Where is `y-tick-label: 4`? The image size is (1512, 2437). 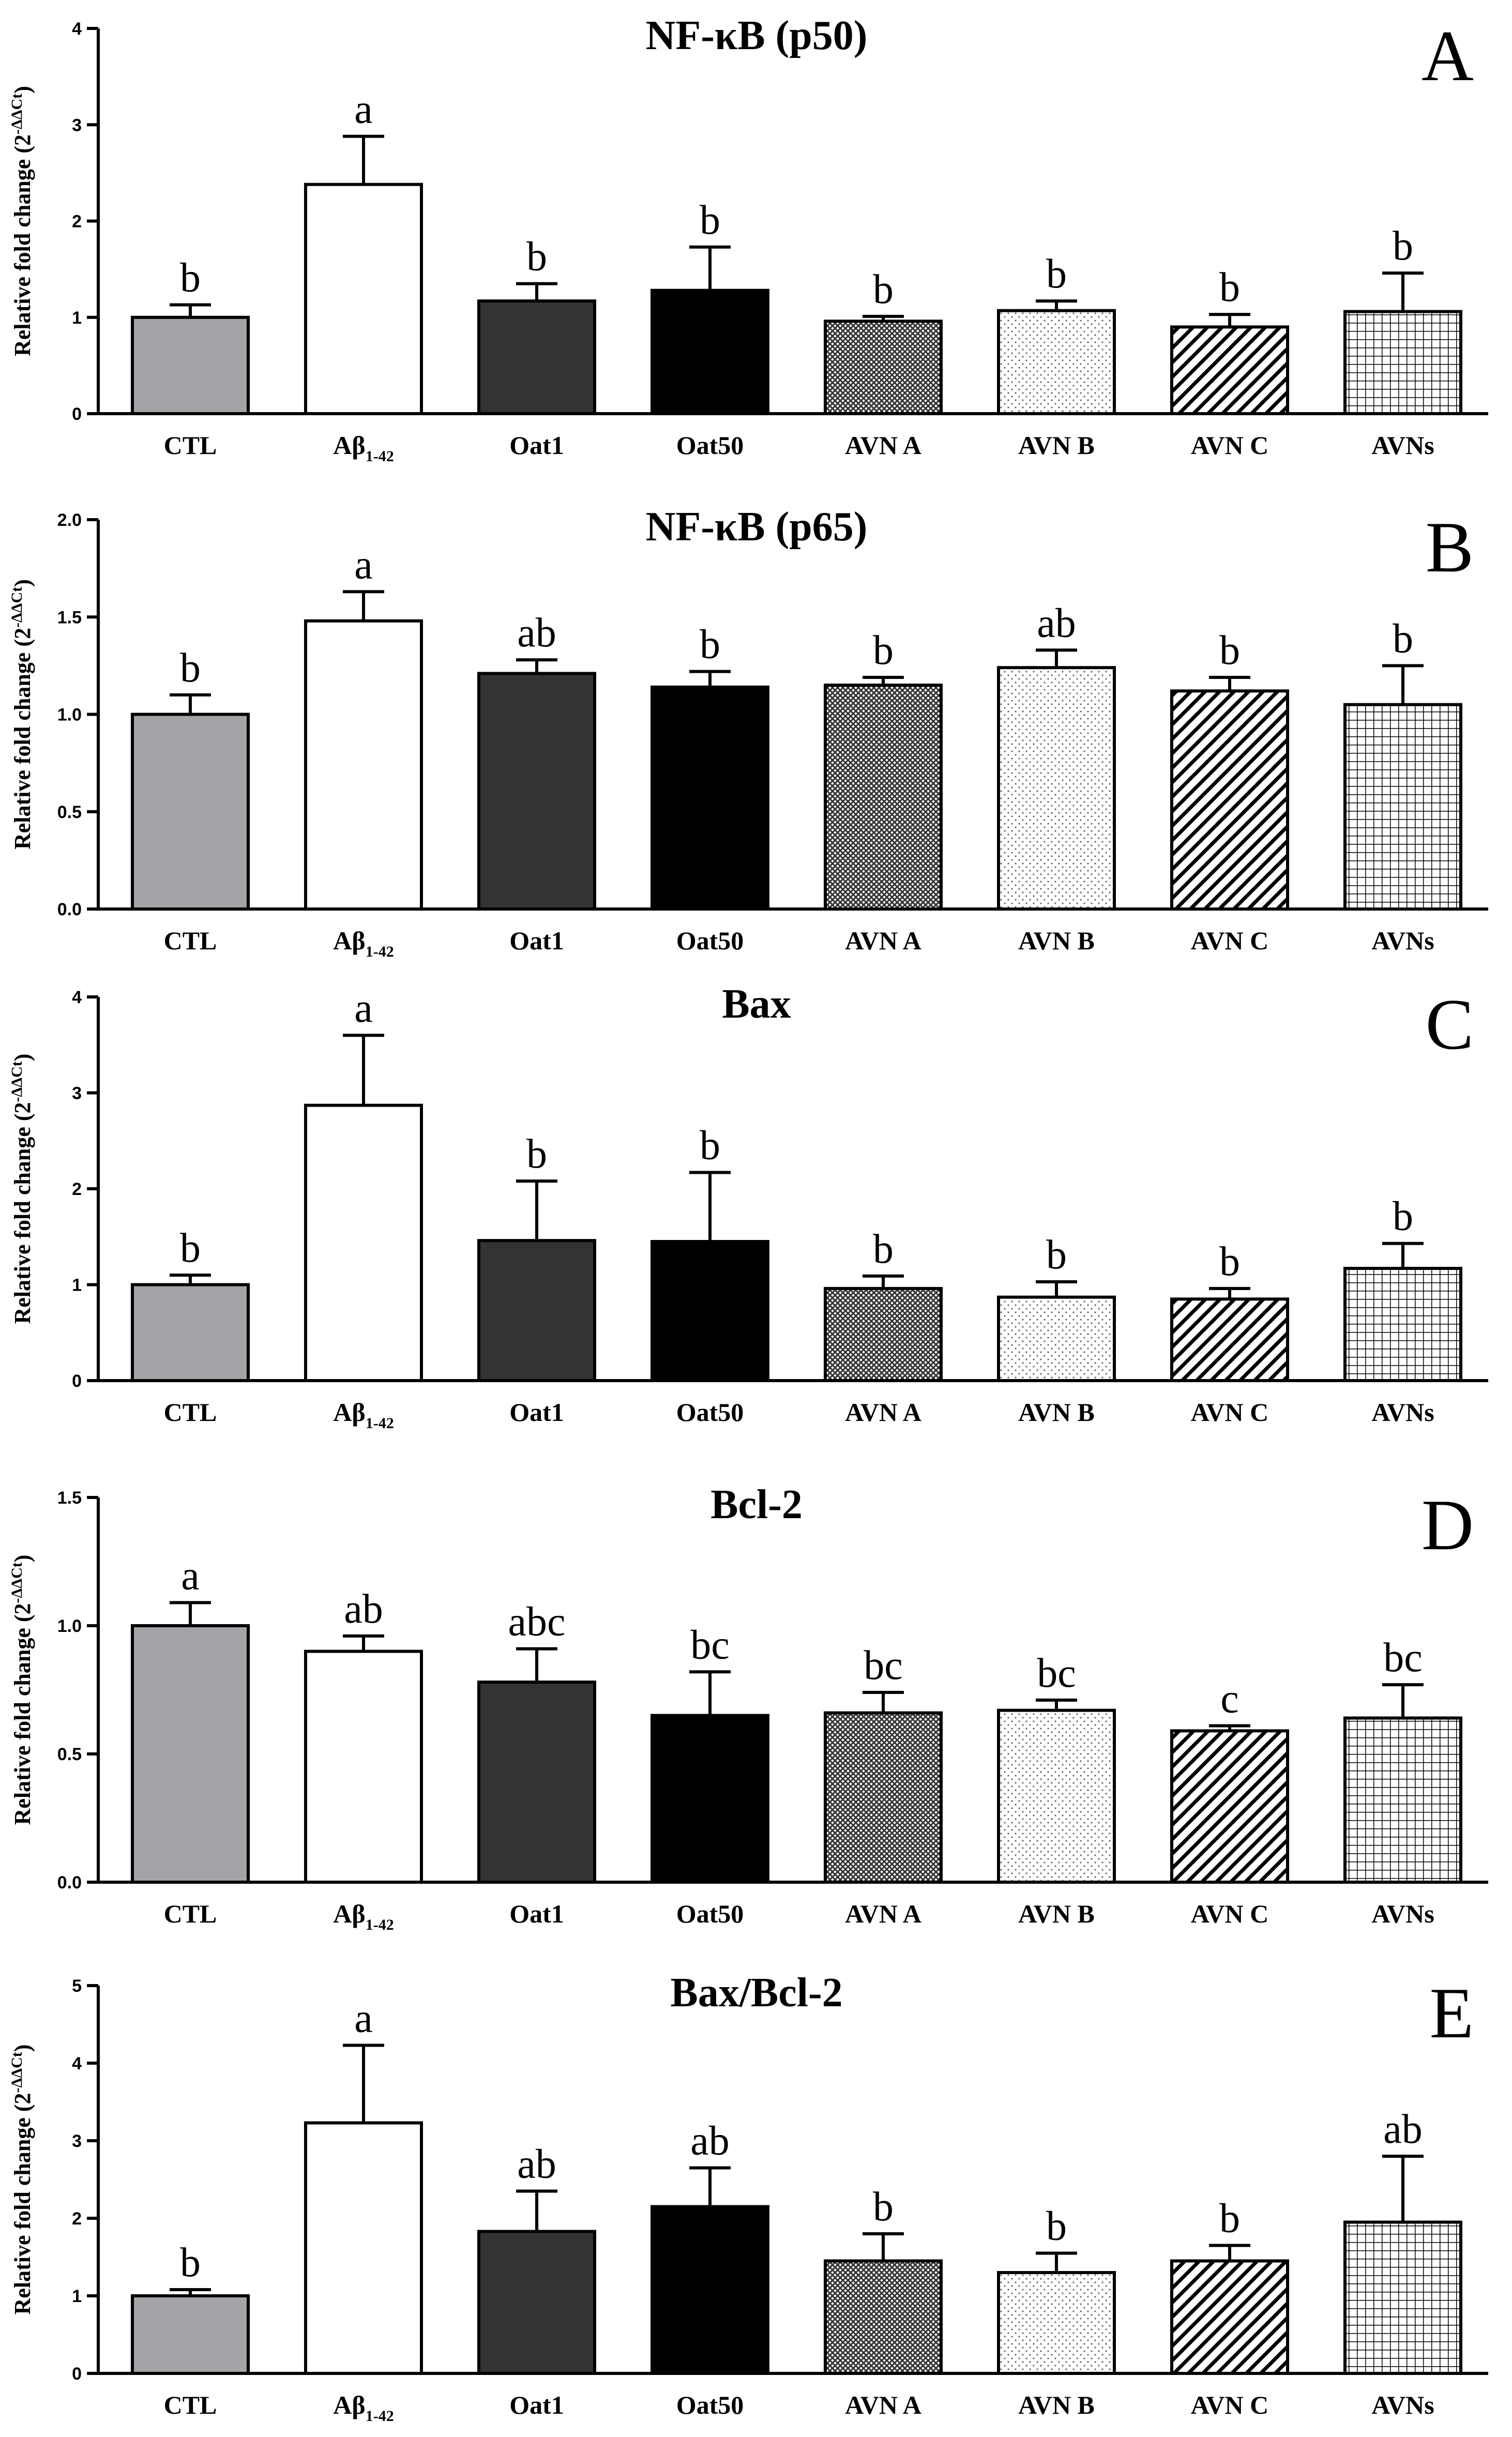 y-tick-label: 4 is located at coordinates (77, 29).